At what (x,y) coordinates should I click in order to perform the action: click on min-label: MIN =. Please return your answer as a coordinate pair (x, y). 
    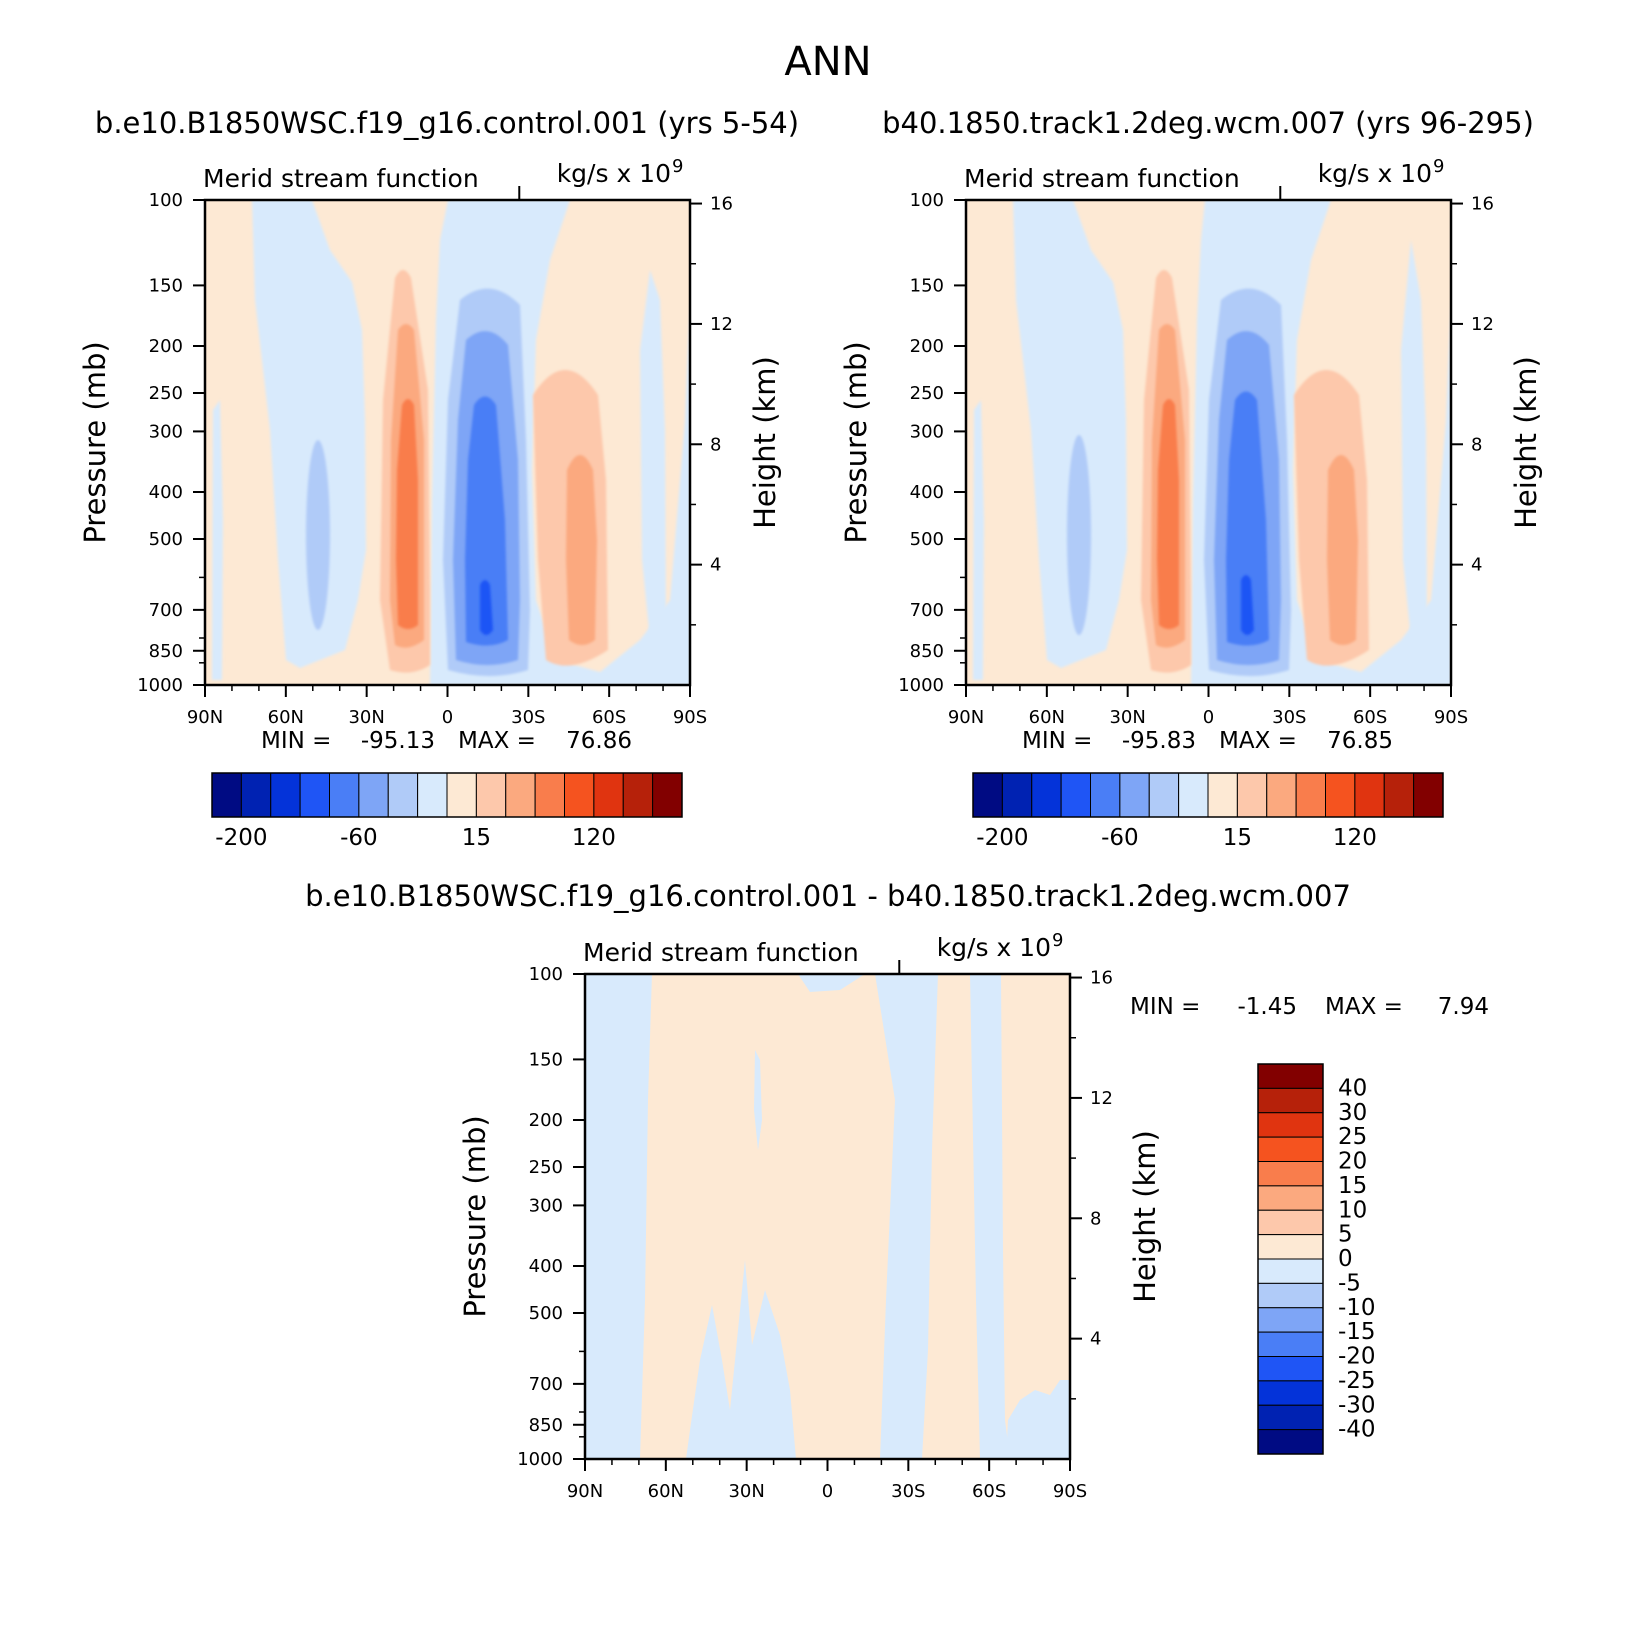
    Looking at the image, I should click on (296, 741).